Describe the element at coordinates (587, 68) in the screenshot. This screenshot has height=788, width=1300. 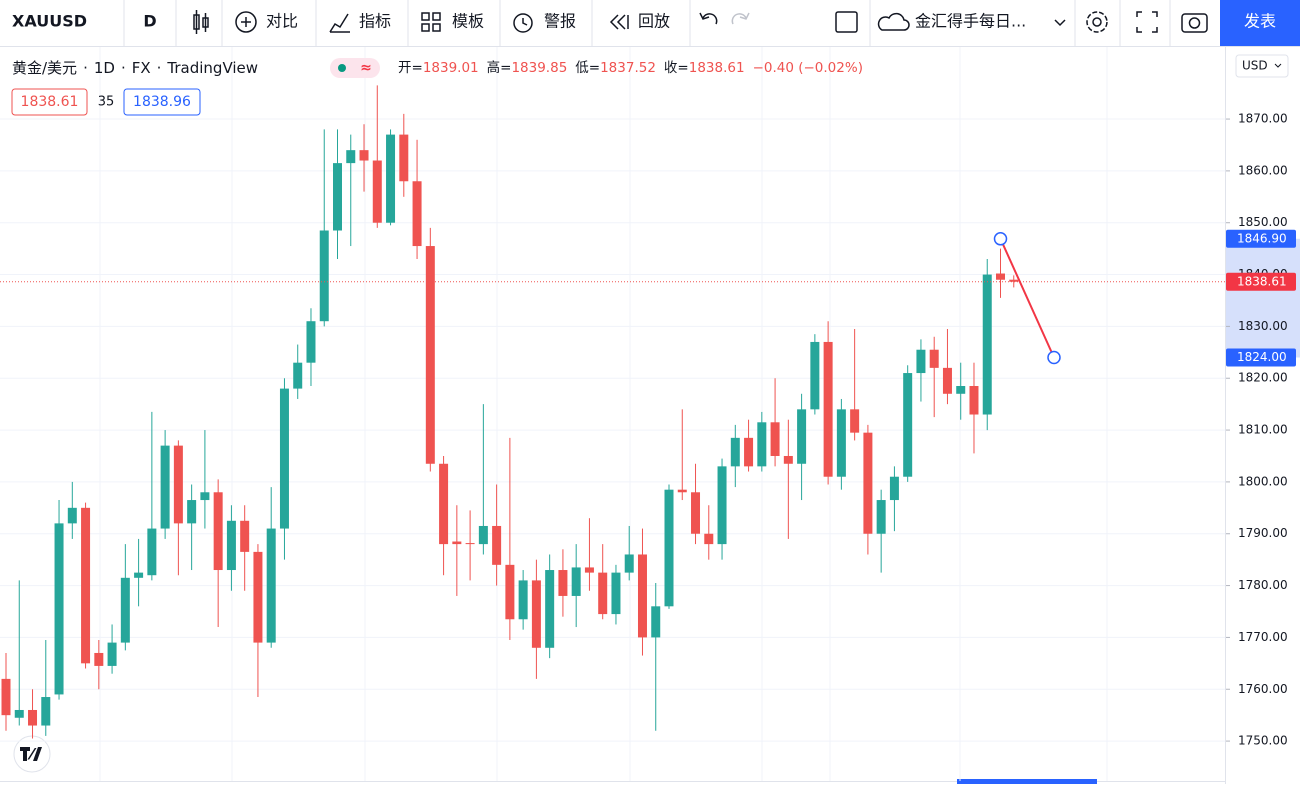
I see `ohlc-label: 低=` at that location.